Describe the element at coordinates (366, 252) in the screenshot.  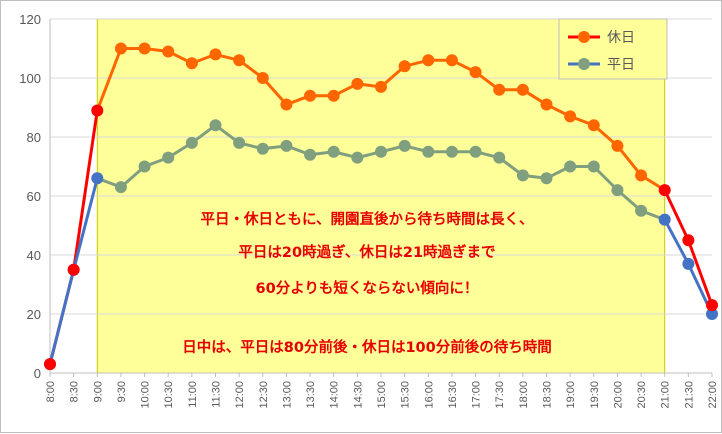
I see `annotation-line-2: 平日は20時過ぎ、休日は21時過ぎまで` at that location.